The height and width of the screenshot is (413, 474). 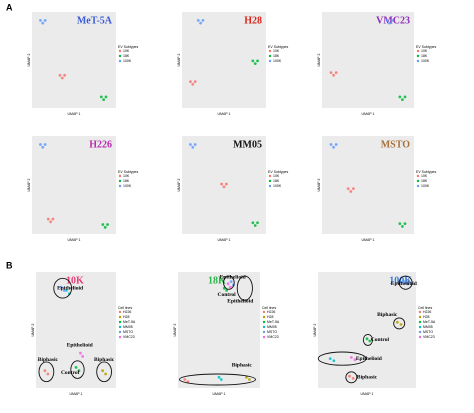 What do you see at coordinates (428, 332) in the screenshot?
I see `legend-label: MSTO` at bounding box center [428, 332].